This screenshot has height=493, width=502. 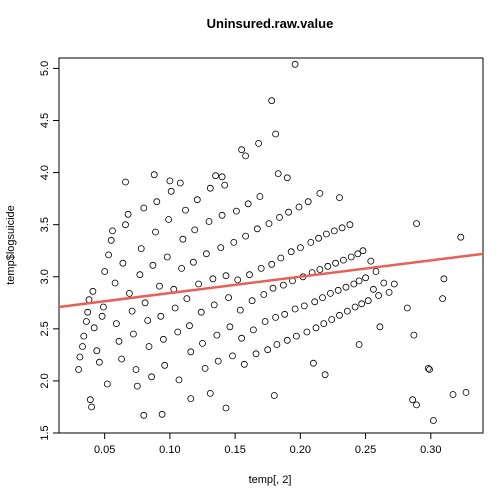 I want to click on y-tick-label: 3.0, so click(x=45, y=276).